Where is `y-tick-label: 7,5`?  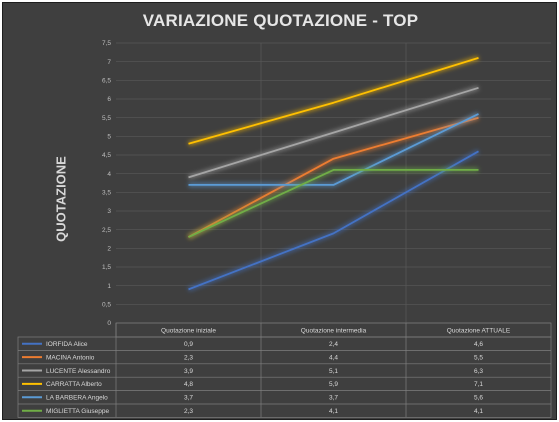
y-tick-label: 7,5 is located at coordinates (106, 43).